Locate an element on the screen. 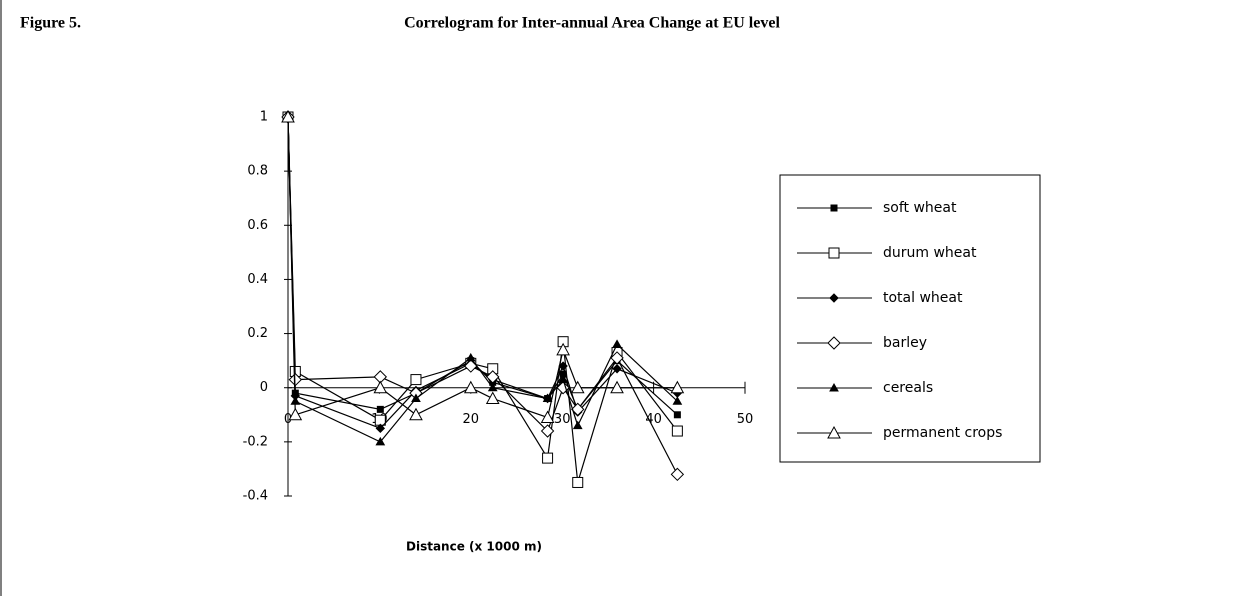 This screenshot has width=1253, height=596. y-tick-label: 0 is located at coordinates (264, 387).